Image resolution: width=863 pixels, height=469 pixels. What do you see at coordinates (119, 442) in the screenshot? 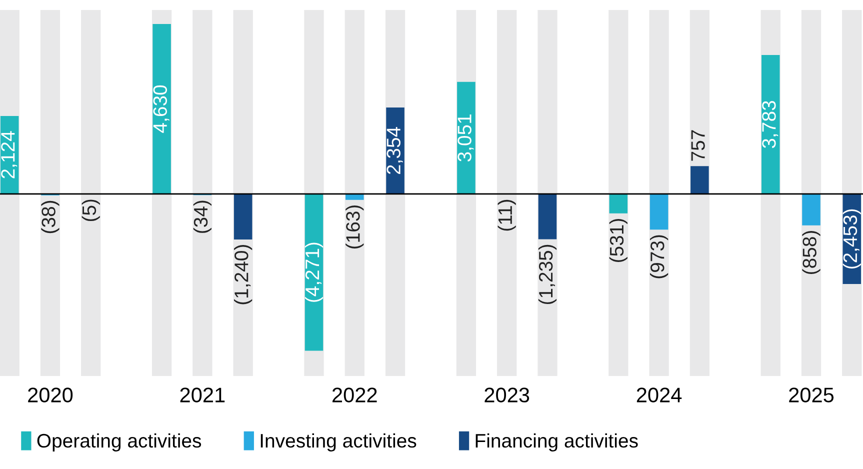
I see `legend-label: Operating activities` at bounding box center [119, 442].